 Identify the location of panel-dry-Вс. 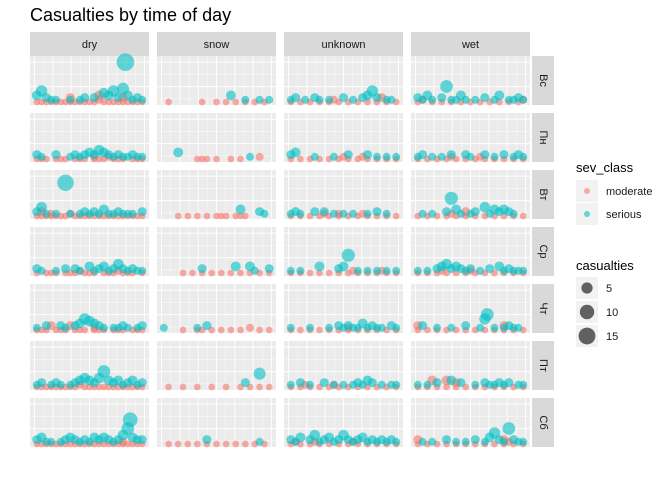
(89, 79).